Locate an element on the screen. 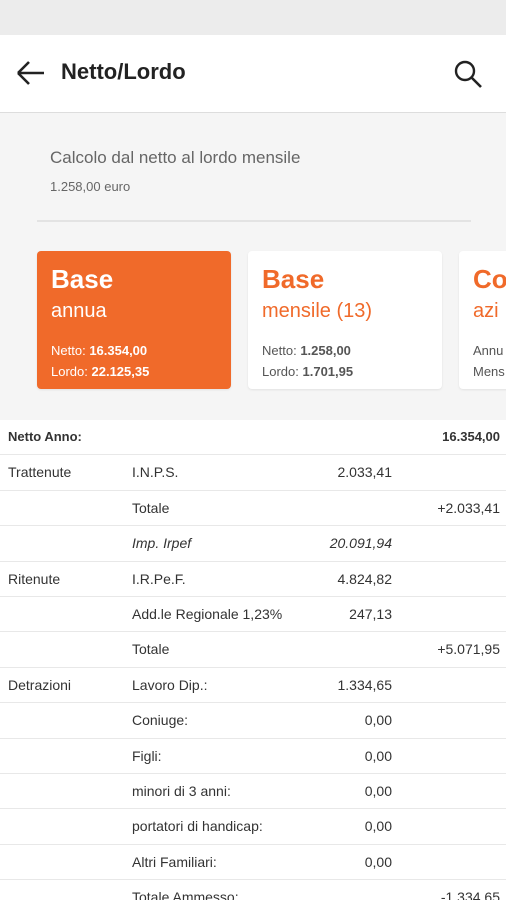  table-row: Altri Familiari: 0,00 is located at coordinates (253, 863).